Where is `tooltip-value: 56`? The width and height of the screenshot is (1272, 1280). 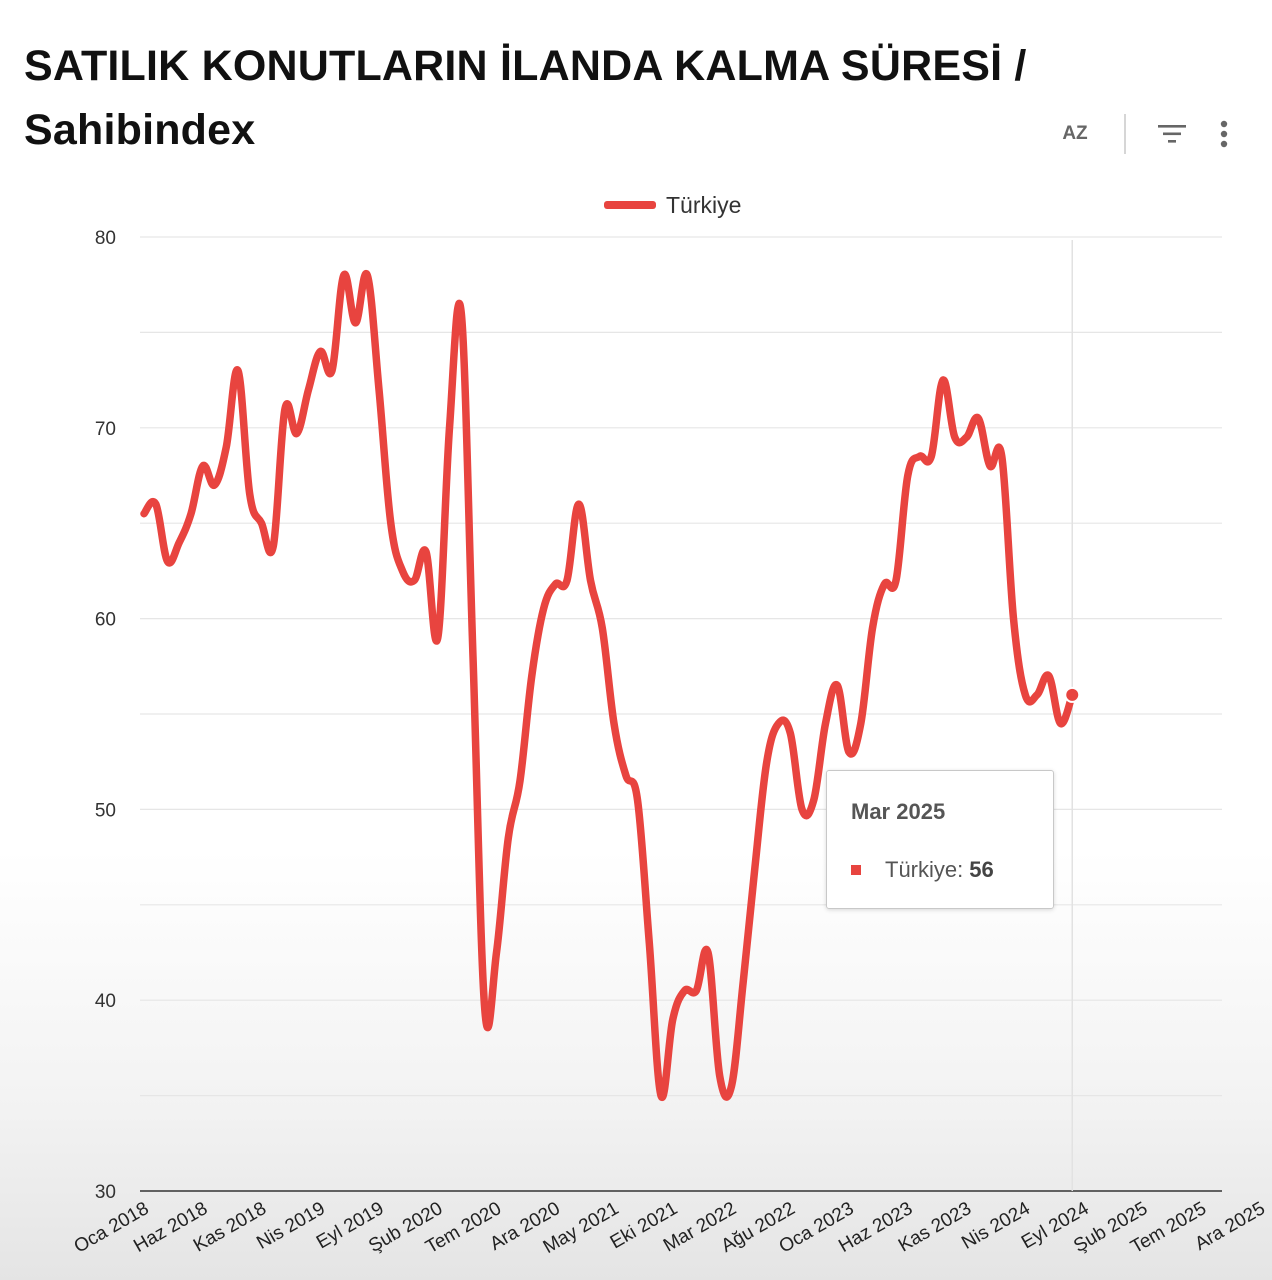 tooltip-value: 56 is located at coordinates (981, 869).